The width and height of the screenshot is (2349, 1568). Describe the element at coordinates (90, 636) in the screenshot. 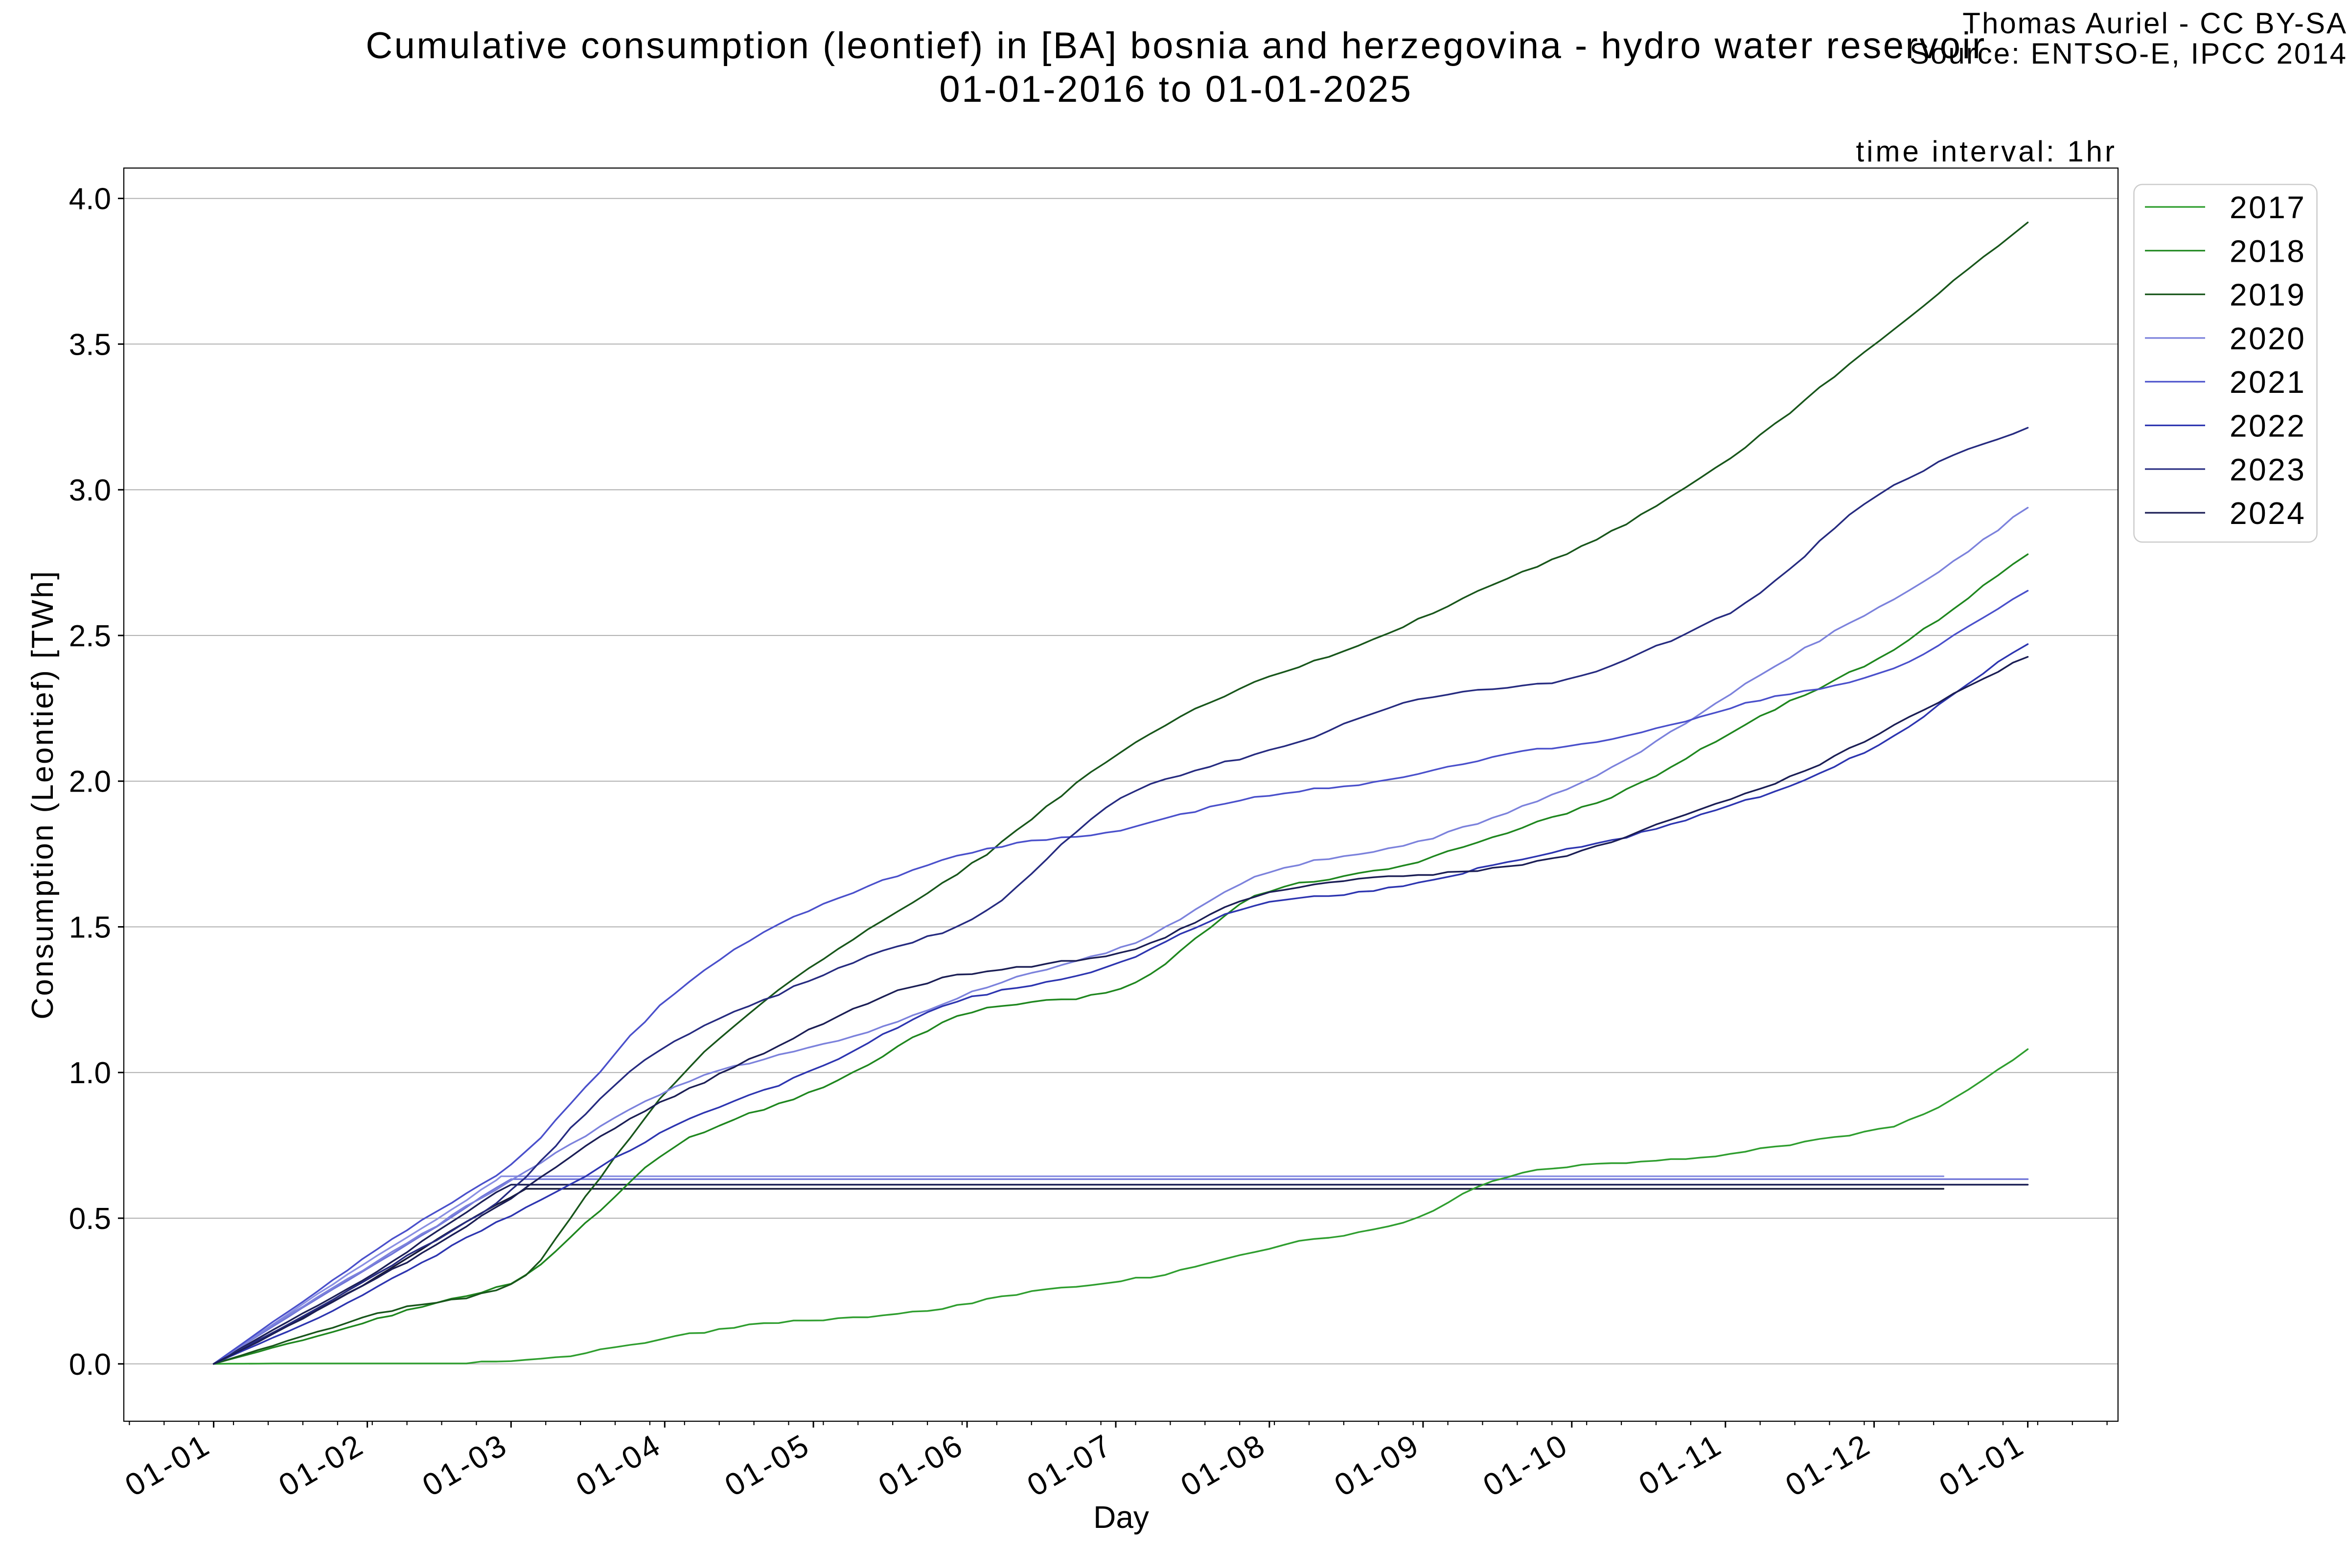

I see `svg-text: 2.5` at that location.